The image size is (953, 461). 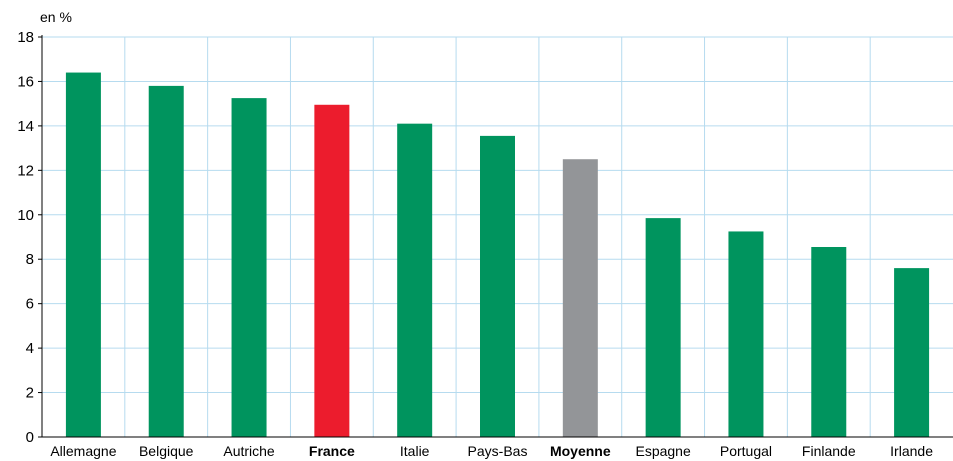 I want to click on x-tick-label: Portugal, so click(x=746, y=451).